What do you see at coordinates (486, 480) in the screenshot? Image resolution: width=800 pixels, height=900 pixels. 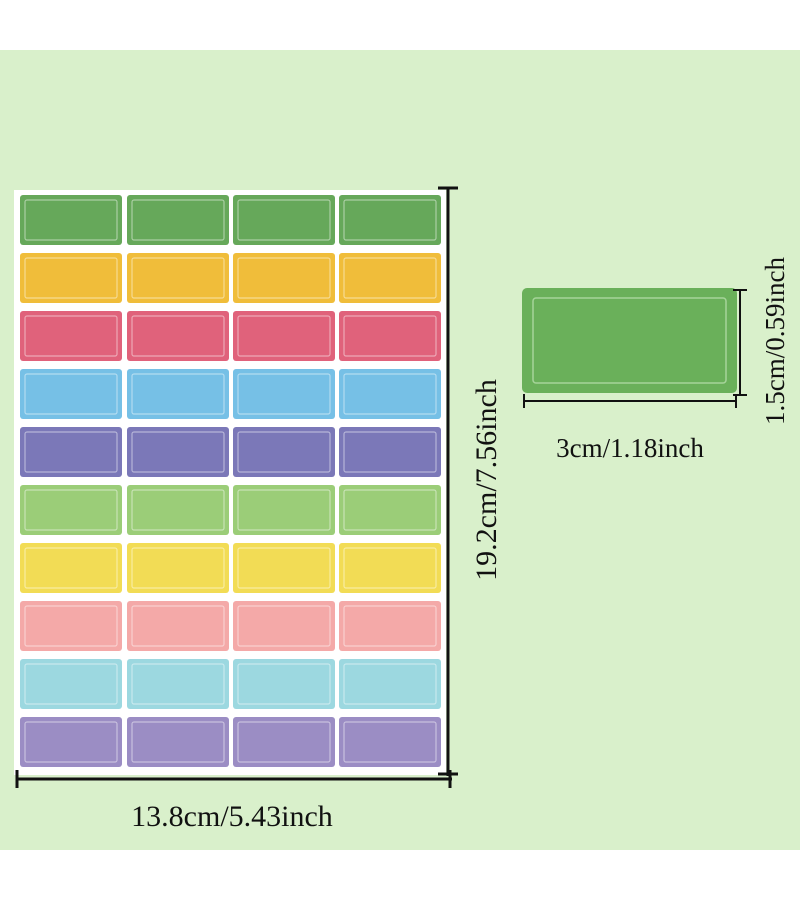 I see `sheet-height-label: 19.2cm/7.56inch` at bounding box center [486, 480].